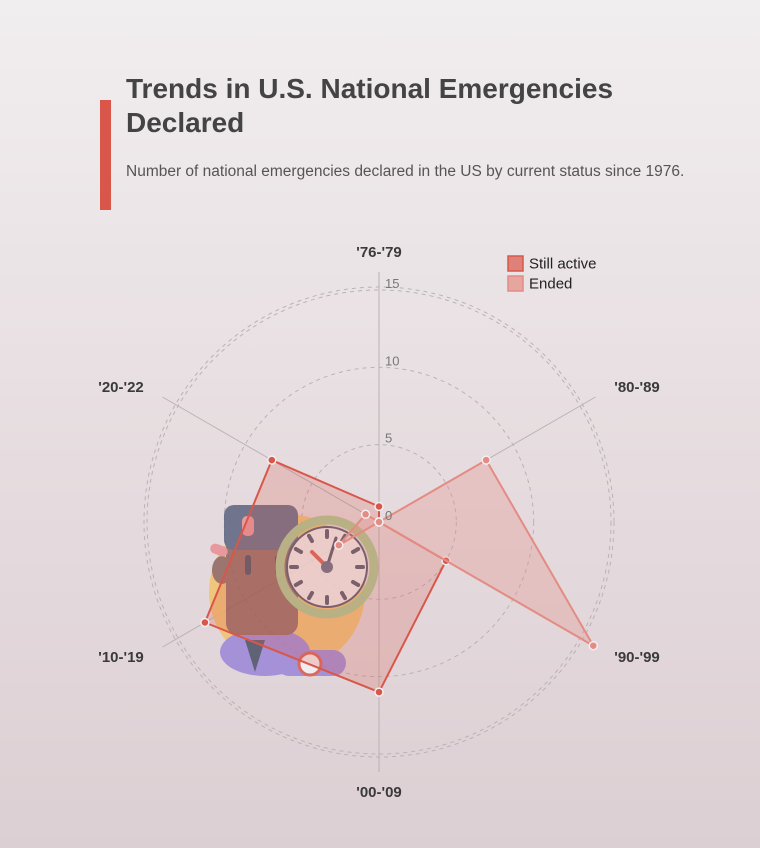  Describe the element at coordinates (379, 252) in the screenshot. I see `category-label: '76-'79` at that location.